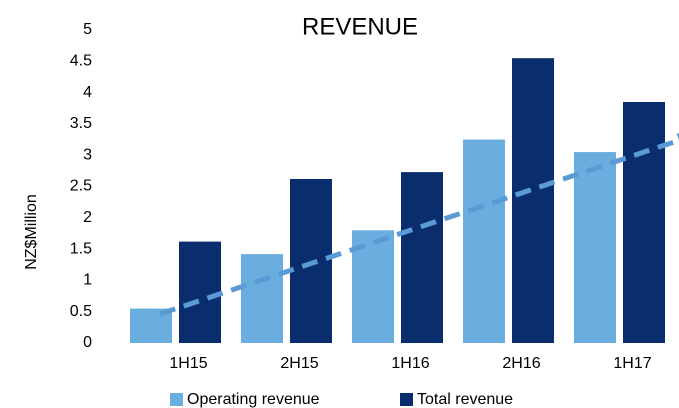 This screenshot has height=408, width=679. Describe the element at coordinates (81, 123) in the screenshot. I see `y-tick-label: 3.5` at that location.